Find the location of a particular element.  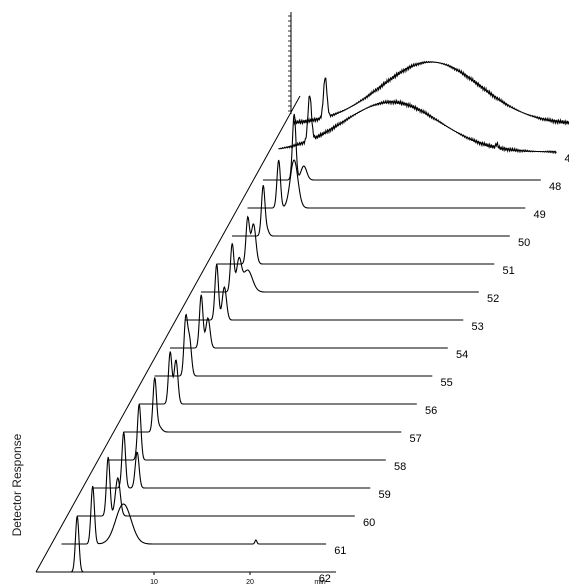

series-label-59: 59 is located at coordinates (385, 495).